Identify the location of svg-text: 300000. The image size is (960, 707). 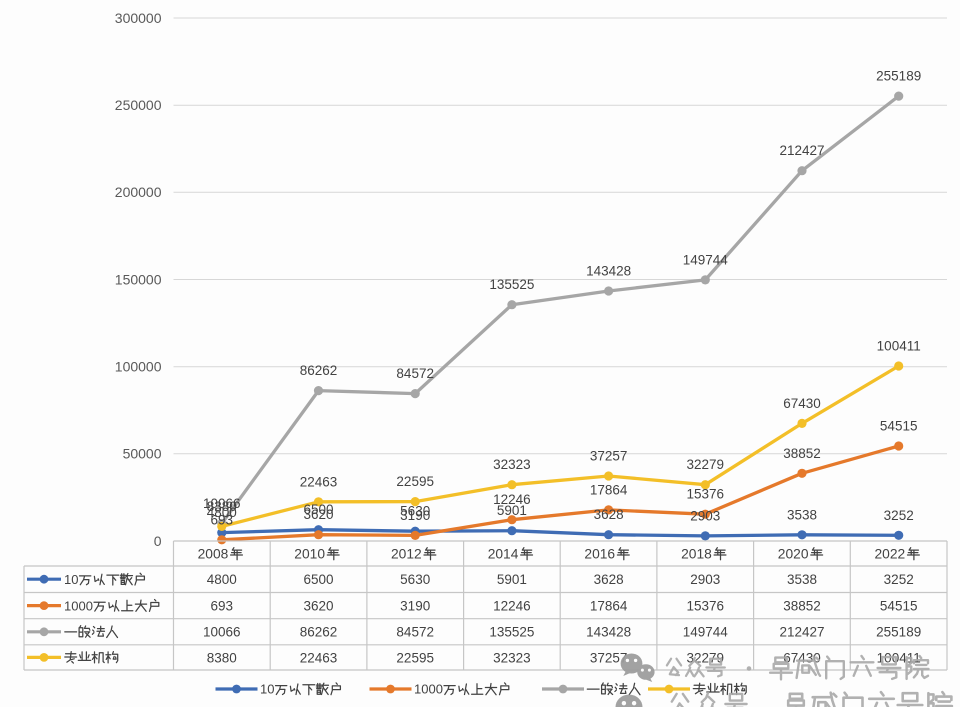
(138, 18).